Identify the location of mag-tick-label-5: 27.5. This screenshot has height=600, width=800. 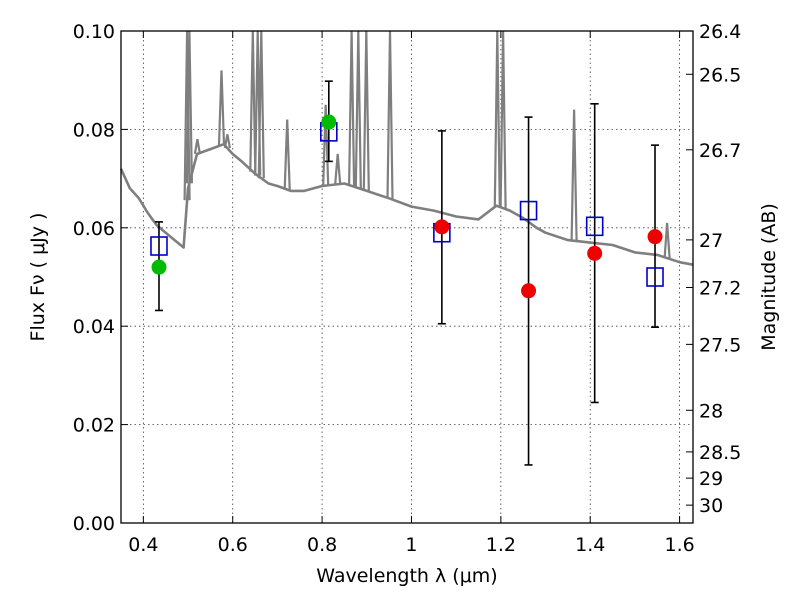
(720, 345).